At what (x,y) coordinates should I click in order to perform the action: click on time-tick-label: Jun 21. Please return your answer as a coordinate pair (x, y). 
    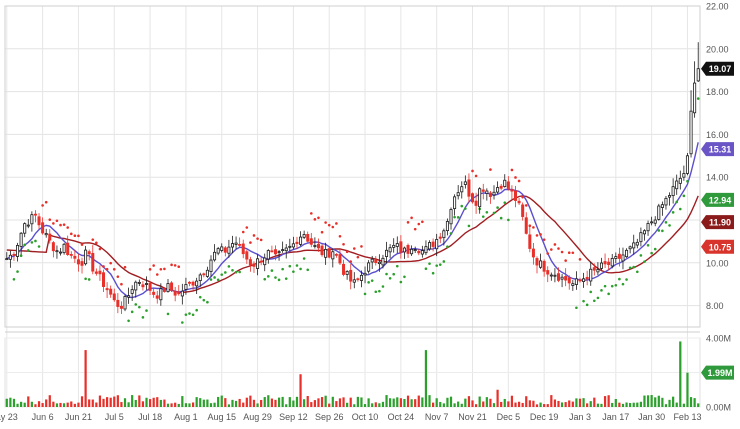
    Looking at the image, I should click on (78, 417).